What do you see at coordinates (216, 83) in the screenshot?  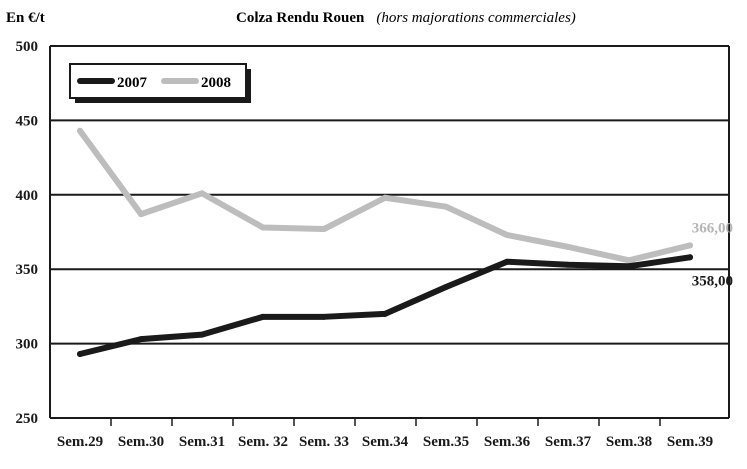 I see `legend-label-2008: 2008` at bounding box center [216, 83].